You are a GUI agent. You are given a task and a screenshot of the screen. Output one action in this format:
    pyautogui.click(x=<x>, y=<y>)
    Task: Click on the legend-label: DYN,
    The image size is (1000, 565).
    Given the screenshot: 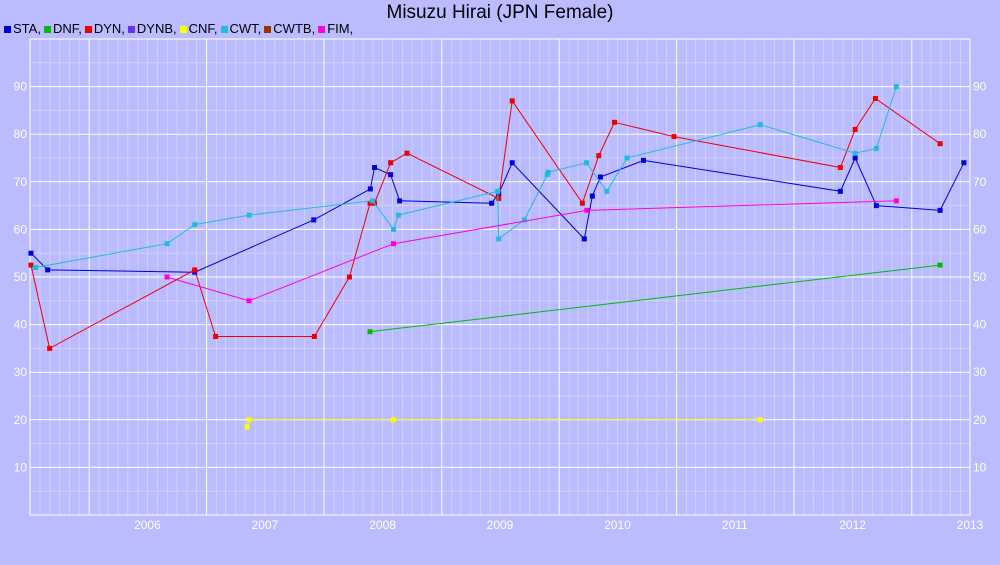 What is the action you would take?
    pyautogui.click(x=109, y=28)
    